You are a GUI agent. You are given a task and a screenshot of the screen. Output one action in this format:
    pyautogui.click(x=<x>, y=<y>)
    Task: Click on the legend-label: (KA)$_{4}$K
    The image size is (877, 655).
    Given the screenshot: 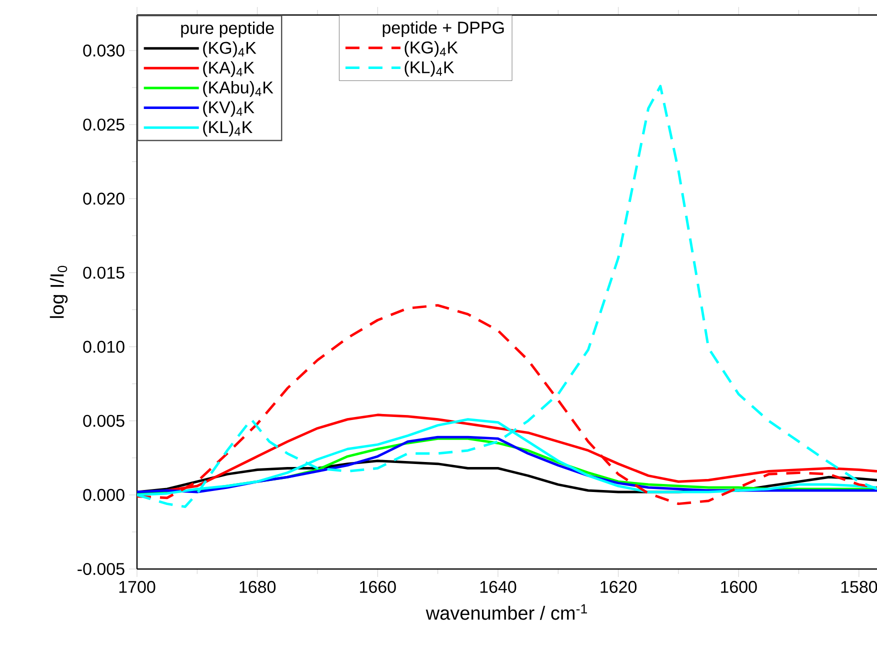 What is the action you would take?
    pyautogui.click(x=228, y=69)
    